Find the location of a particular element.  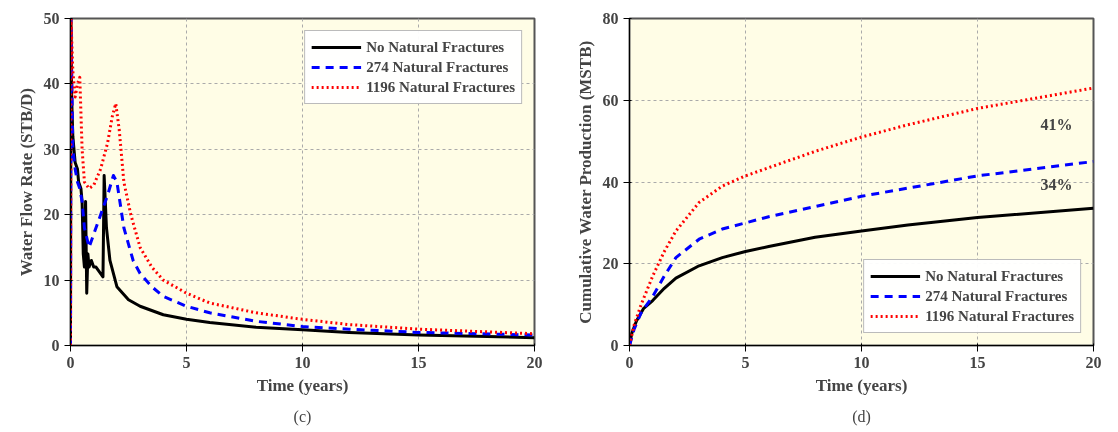

y-axis-title: Cumulative Water Production (MSTB) is located at coordinates (585, 182).